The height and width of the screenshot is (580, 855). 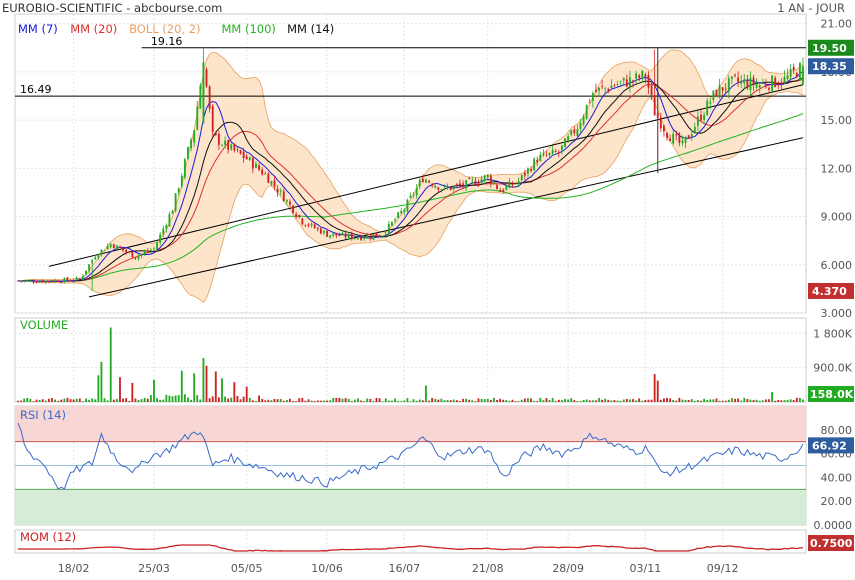 What do you see at coordinates (811, 8) in the screenshot?
I see `period-label: 1 AN - JOUR` at bounding box center [811, 8].